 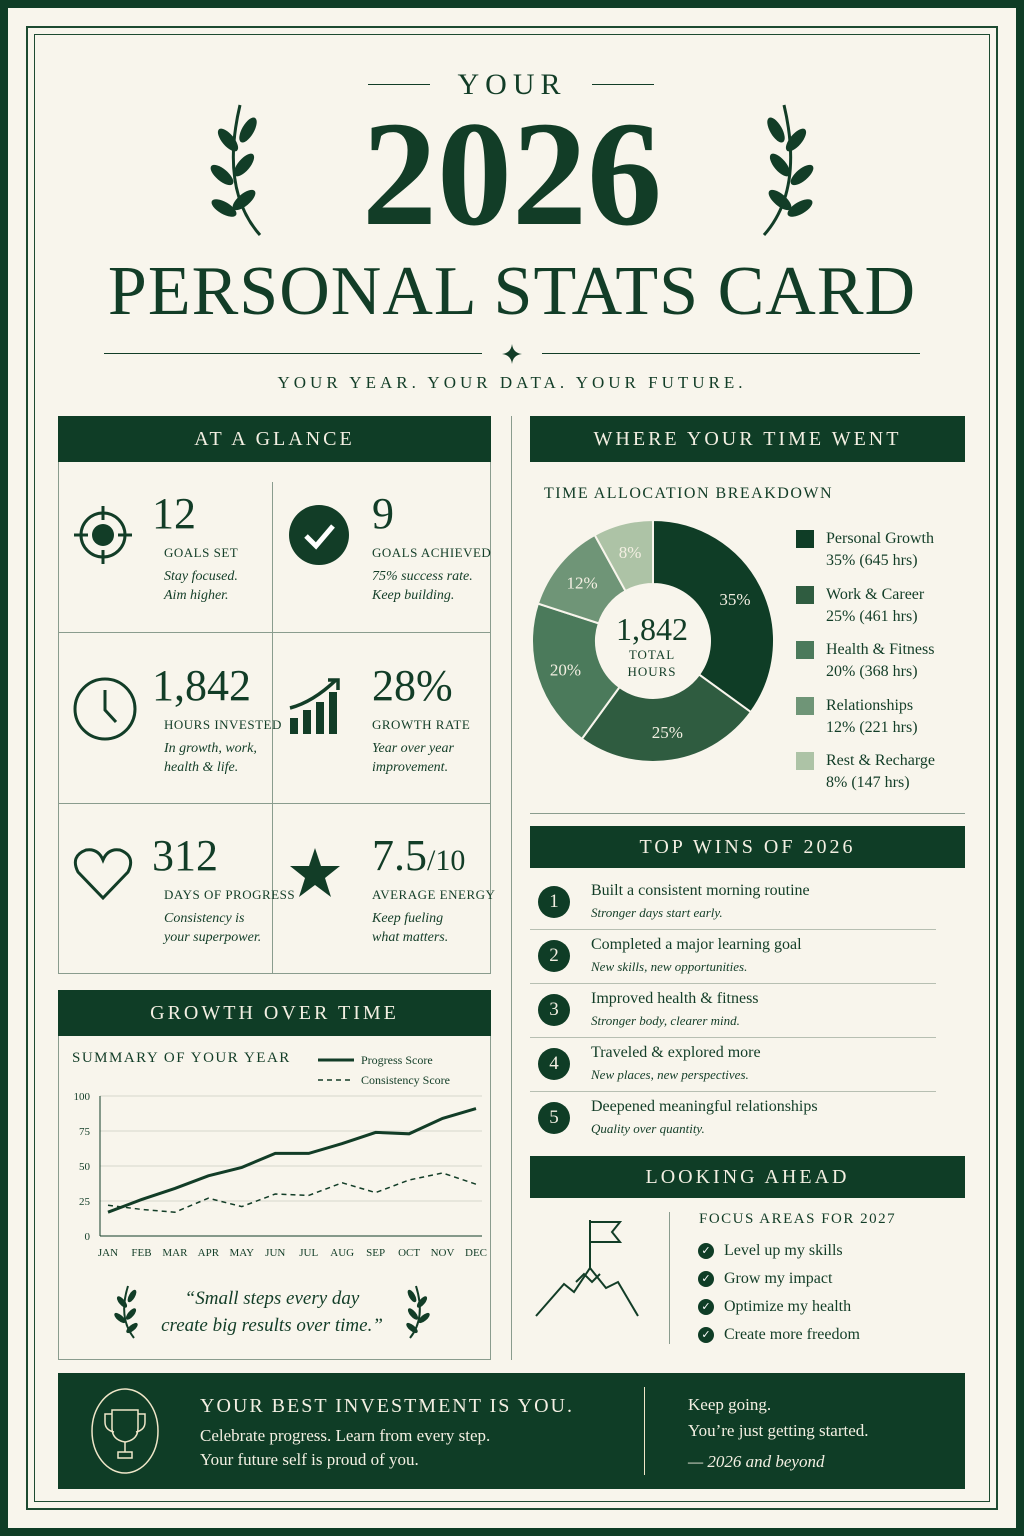 I want to click on stat-value: 1,842, so click(x=201, y=686).